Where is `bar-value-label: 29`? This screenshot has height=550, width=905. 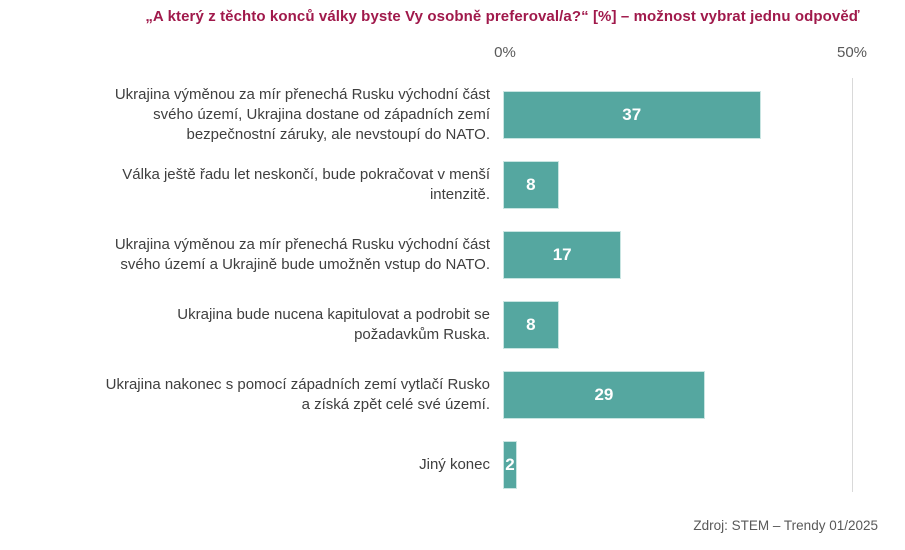
bar-value-label: 29 is located at coordinates (604, 394).